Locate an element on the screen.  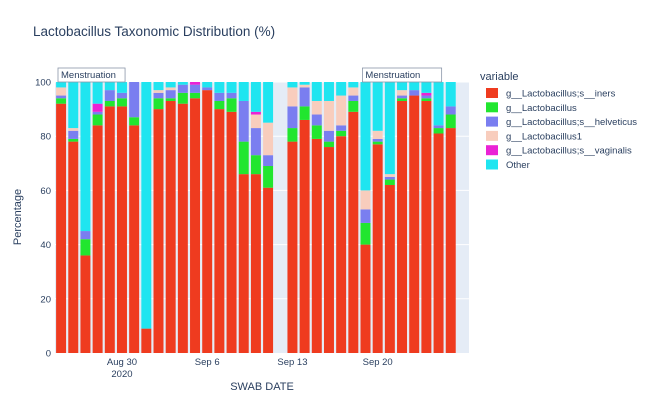
x-tick-label: Sep 13 is located at coordinates (292, 362).